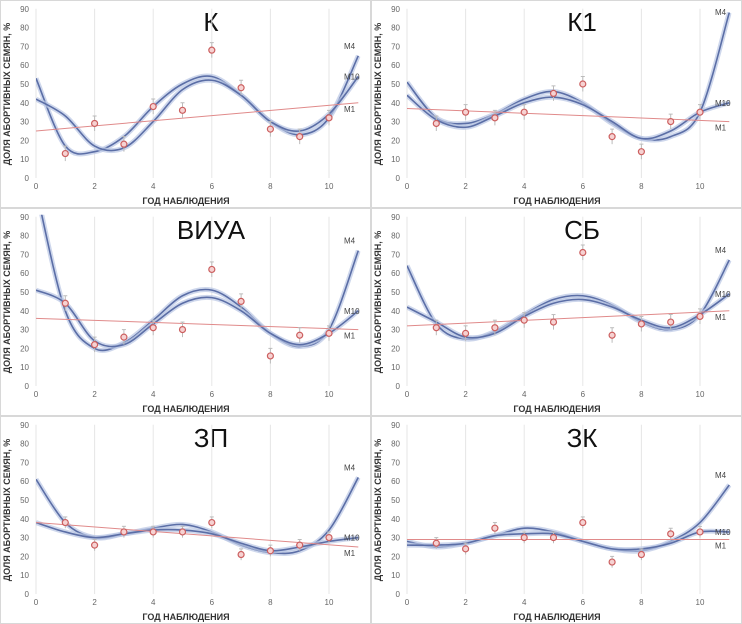 Image resolution: width=742 pixels, height=624 pixels. I want to click on chart-title: ЗК, so click(582, 438).